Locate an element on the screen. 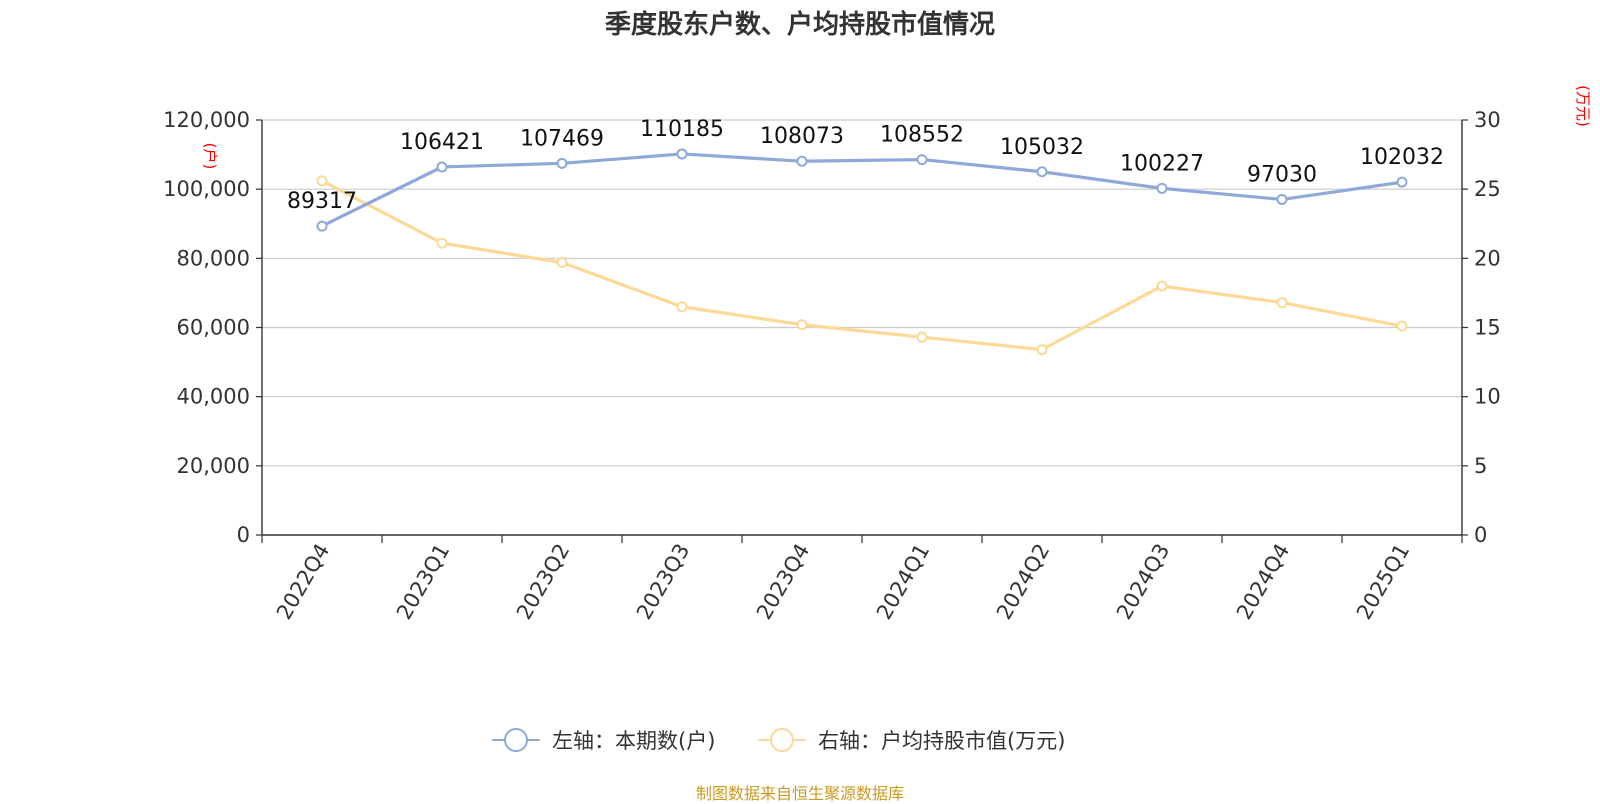 The height and width of the screenshot is (804, 1600). right-tick-label: 30 is located at coordinates (1487, 120).